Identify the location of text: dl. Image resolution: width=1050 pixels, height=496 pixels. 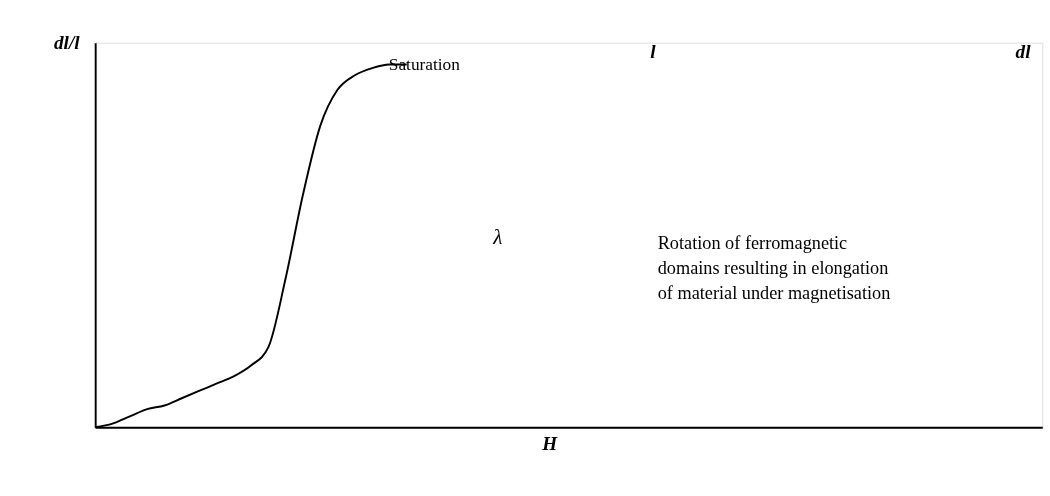
(1023, 52).